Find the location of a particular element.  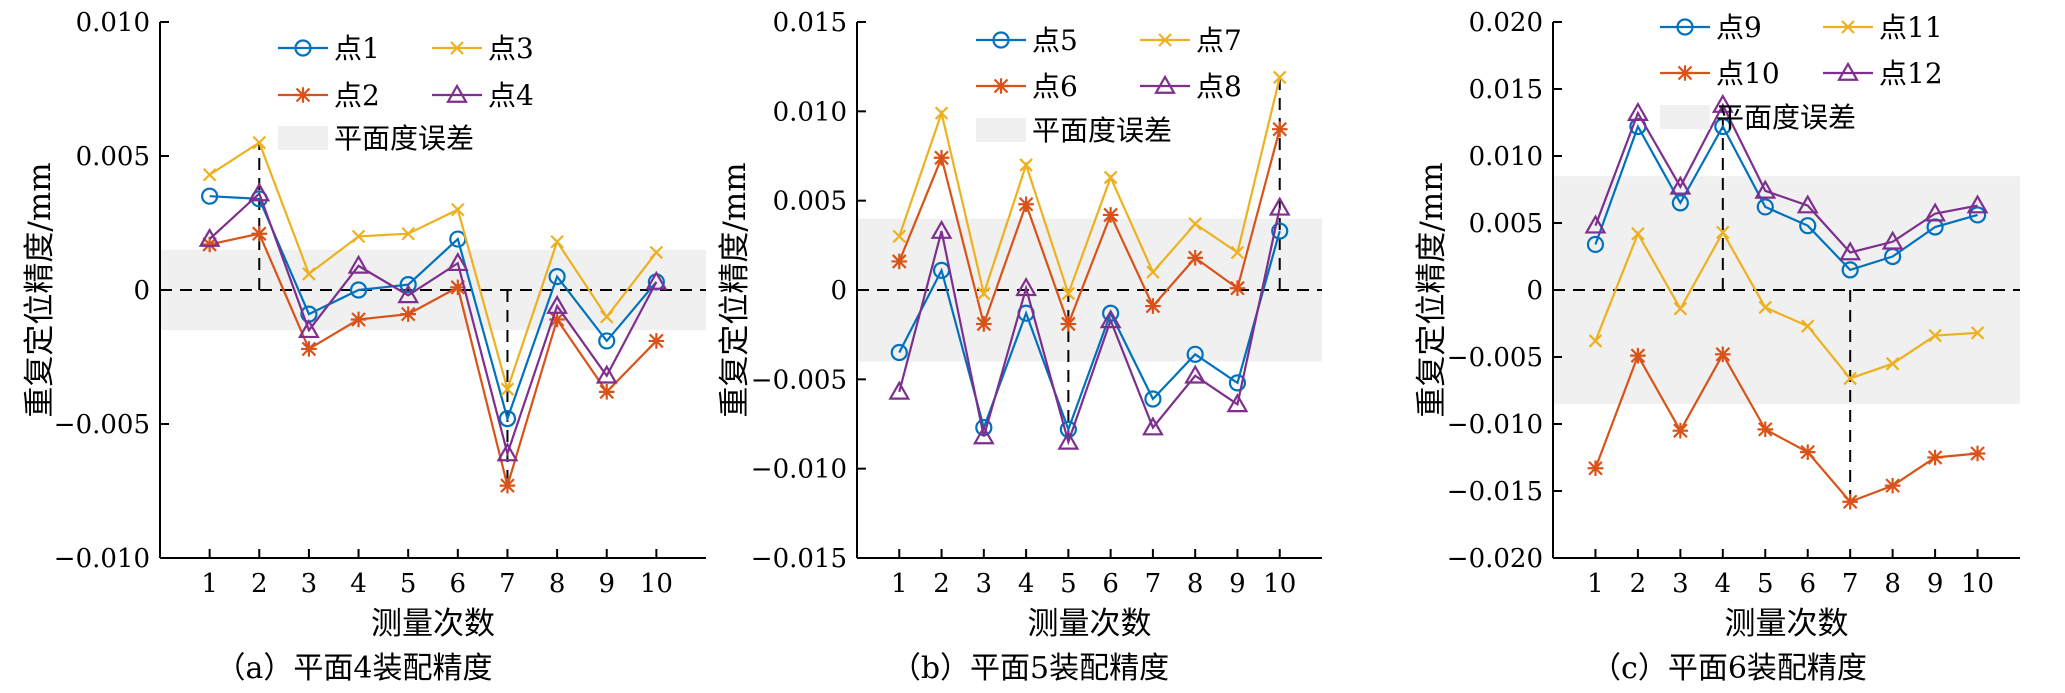

legend-band-label: 平面度误差 is located at coordinates (404, 138).